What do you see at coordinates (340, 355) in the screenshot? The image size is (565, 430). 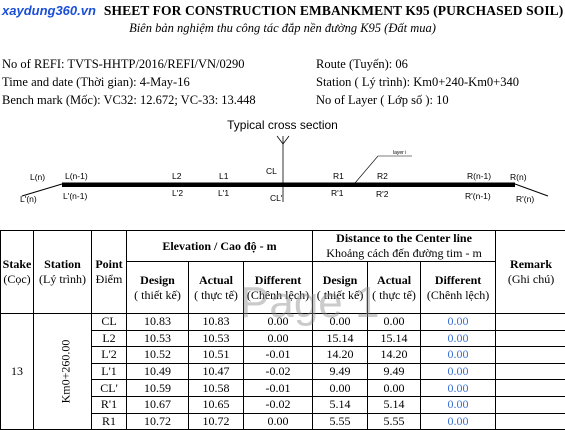 I see `dist-design-cell: 14.20` at bounding box center [340, 355].